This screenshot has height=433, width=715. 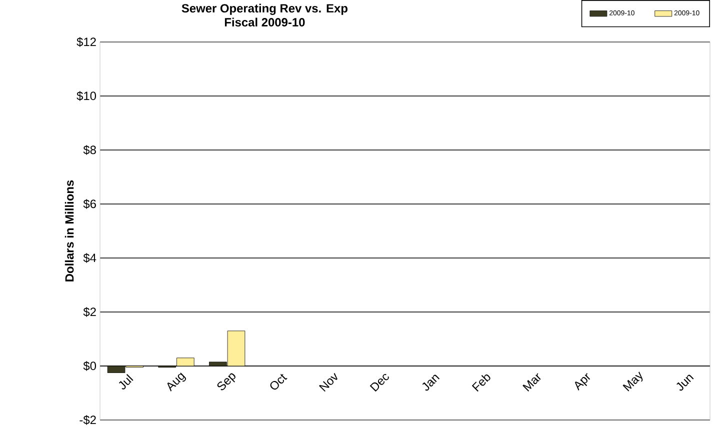 I want to click on y-tick-label: $2, so click(x=89, y=312).